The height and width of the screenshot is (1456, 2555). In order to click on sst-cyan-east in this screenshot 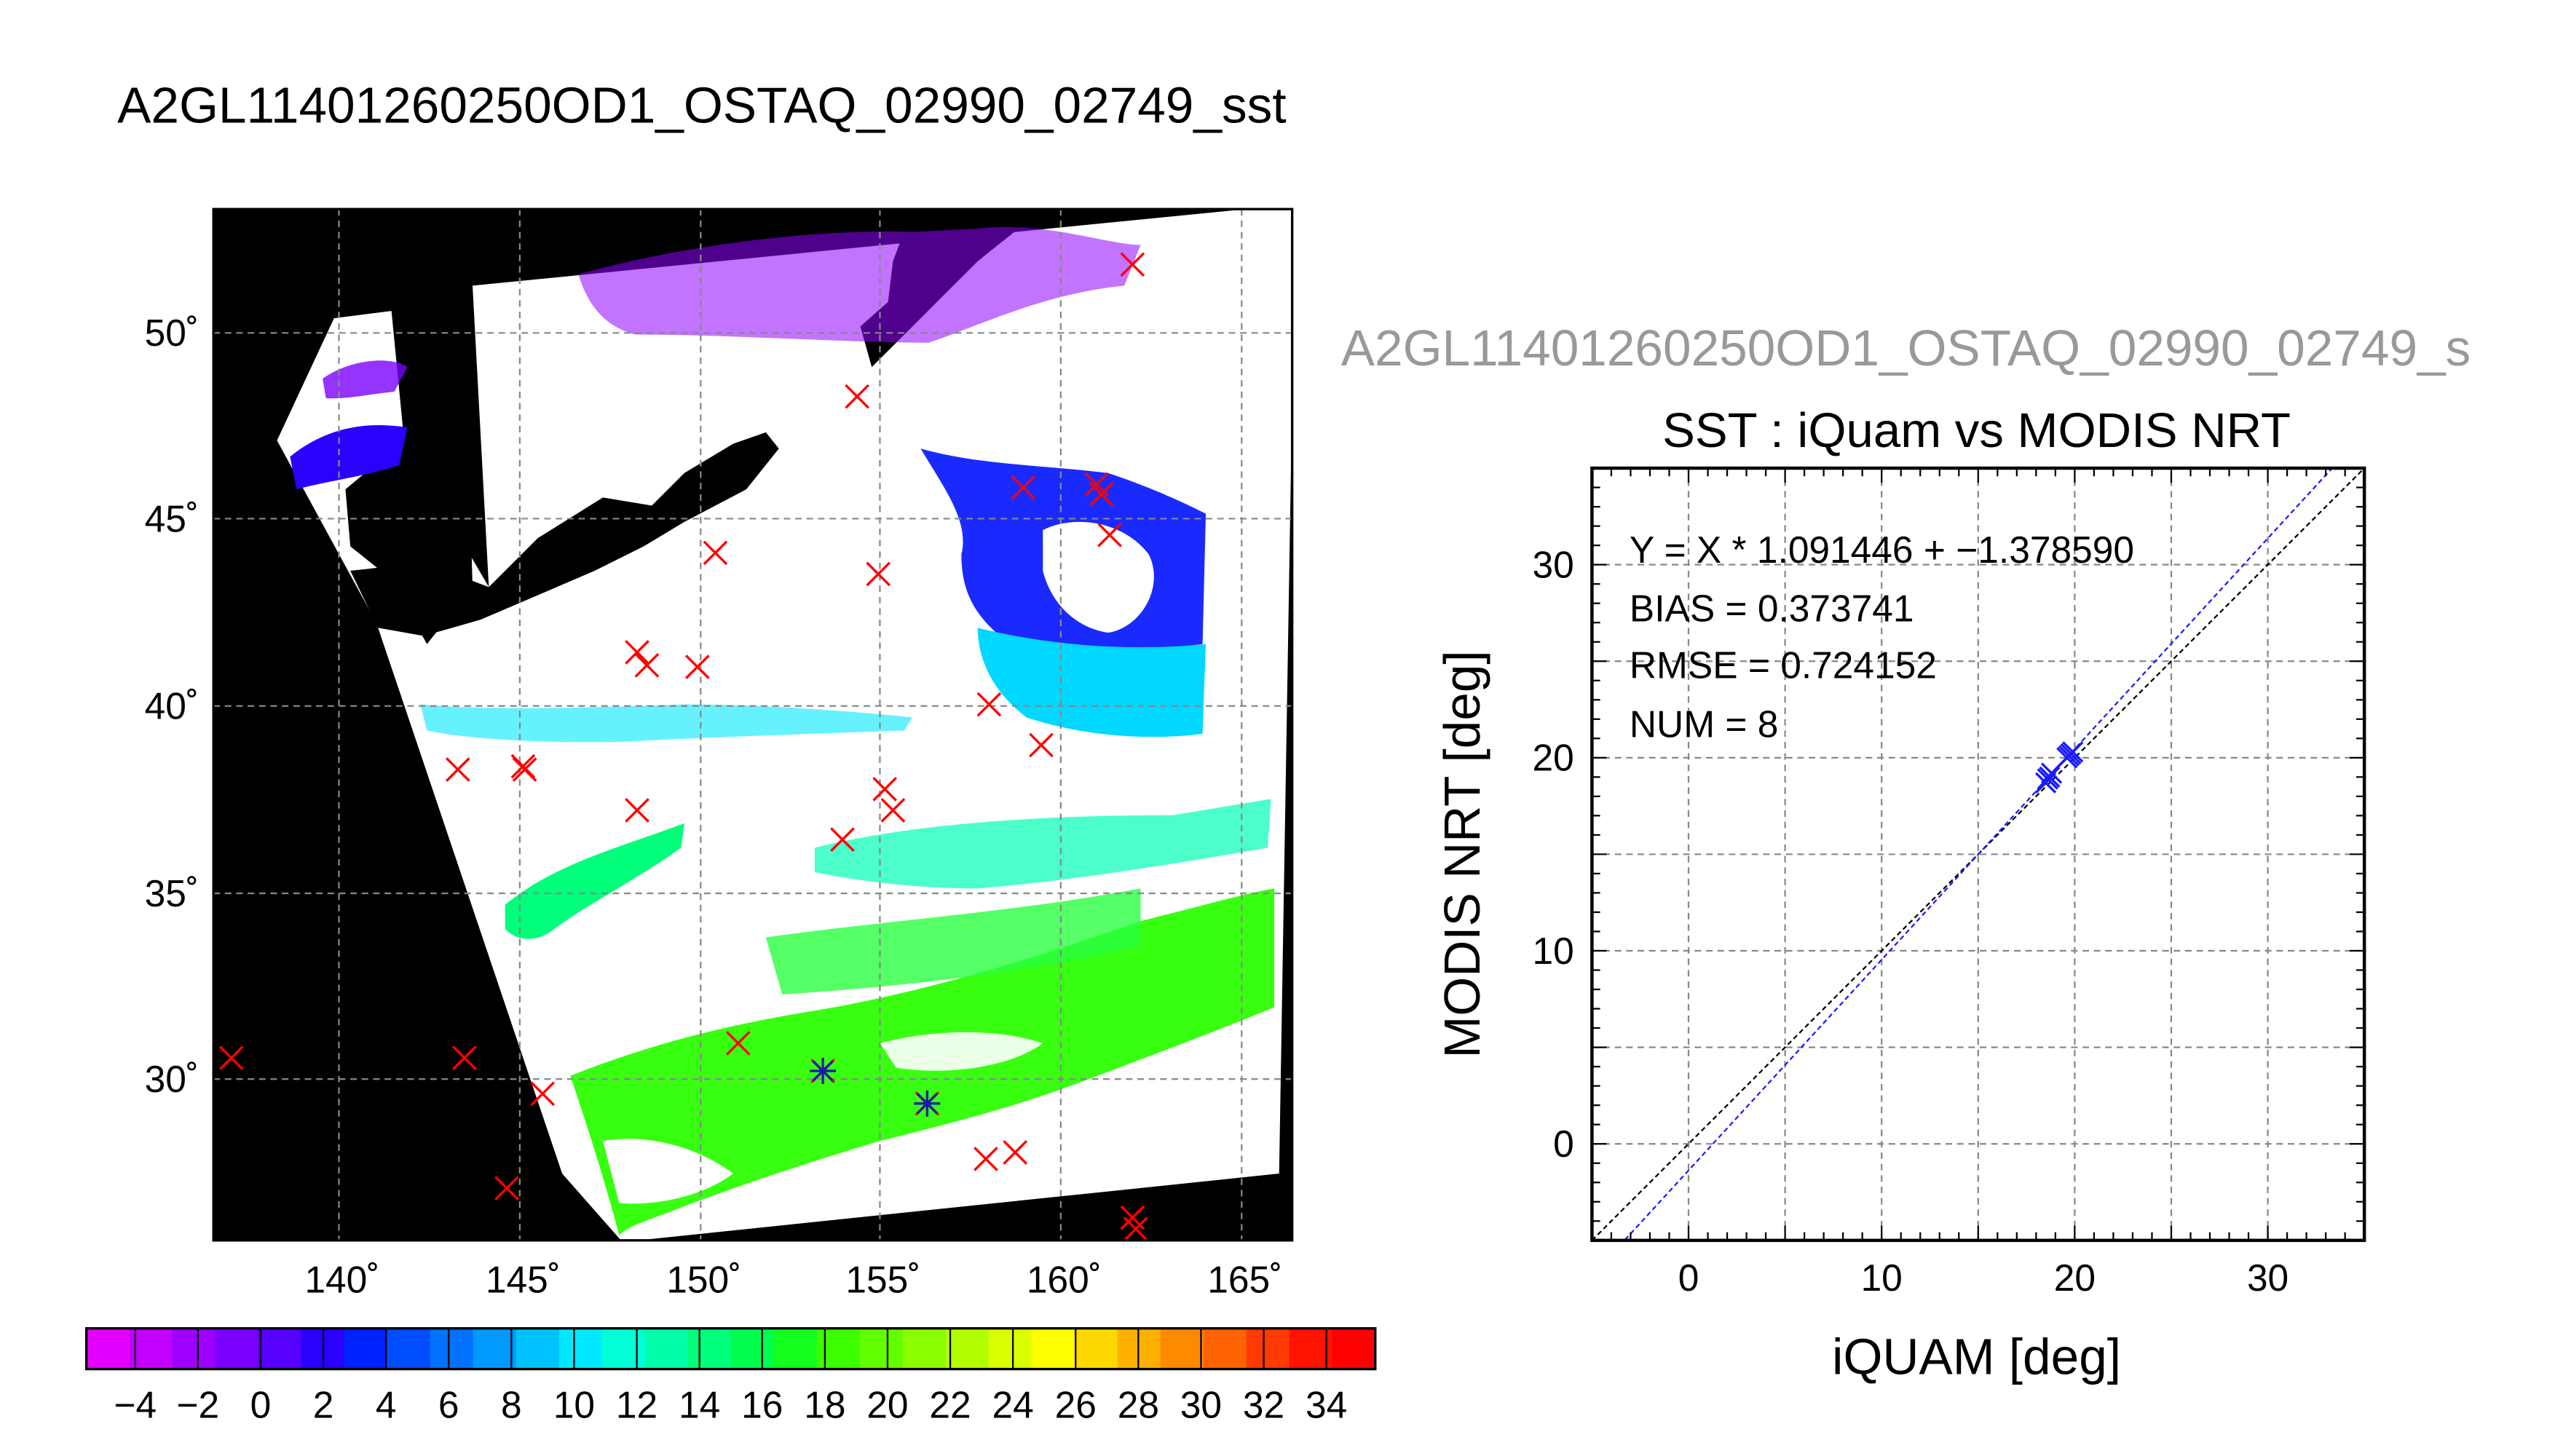, I will do `click(1092, 682)`.